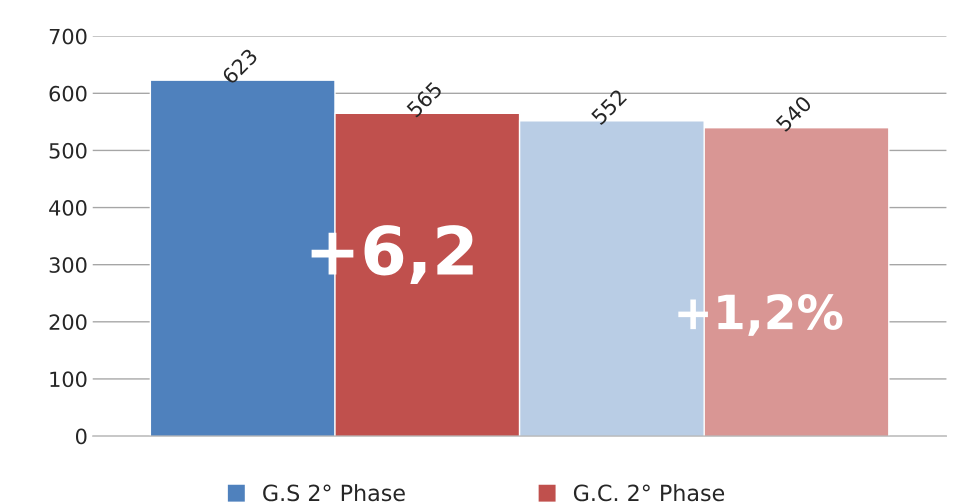  What do you see at coordinates (68, 150) in the screenshot?
I see `y-tick-label: 500` at bounding box center [68, 150].